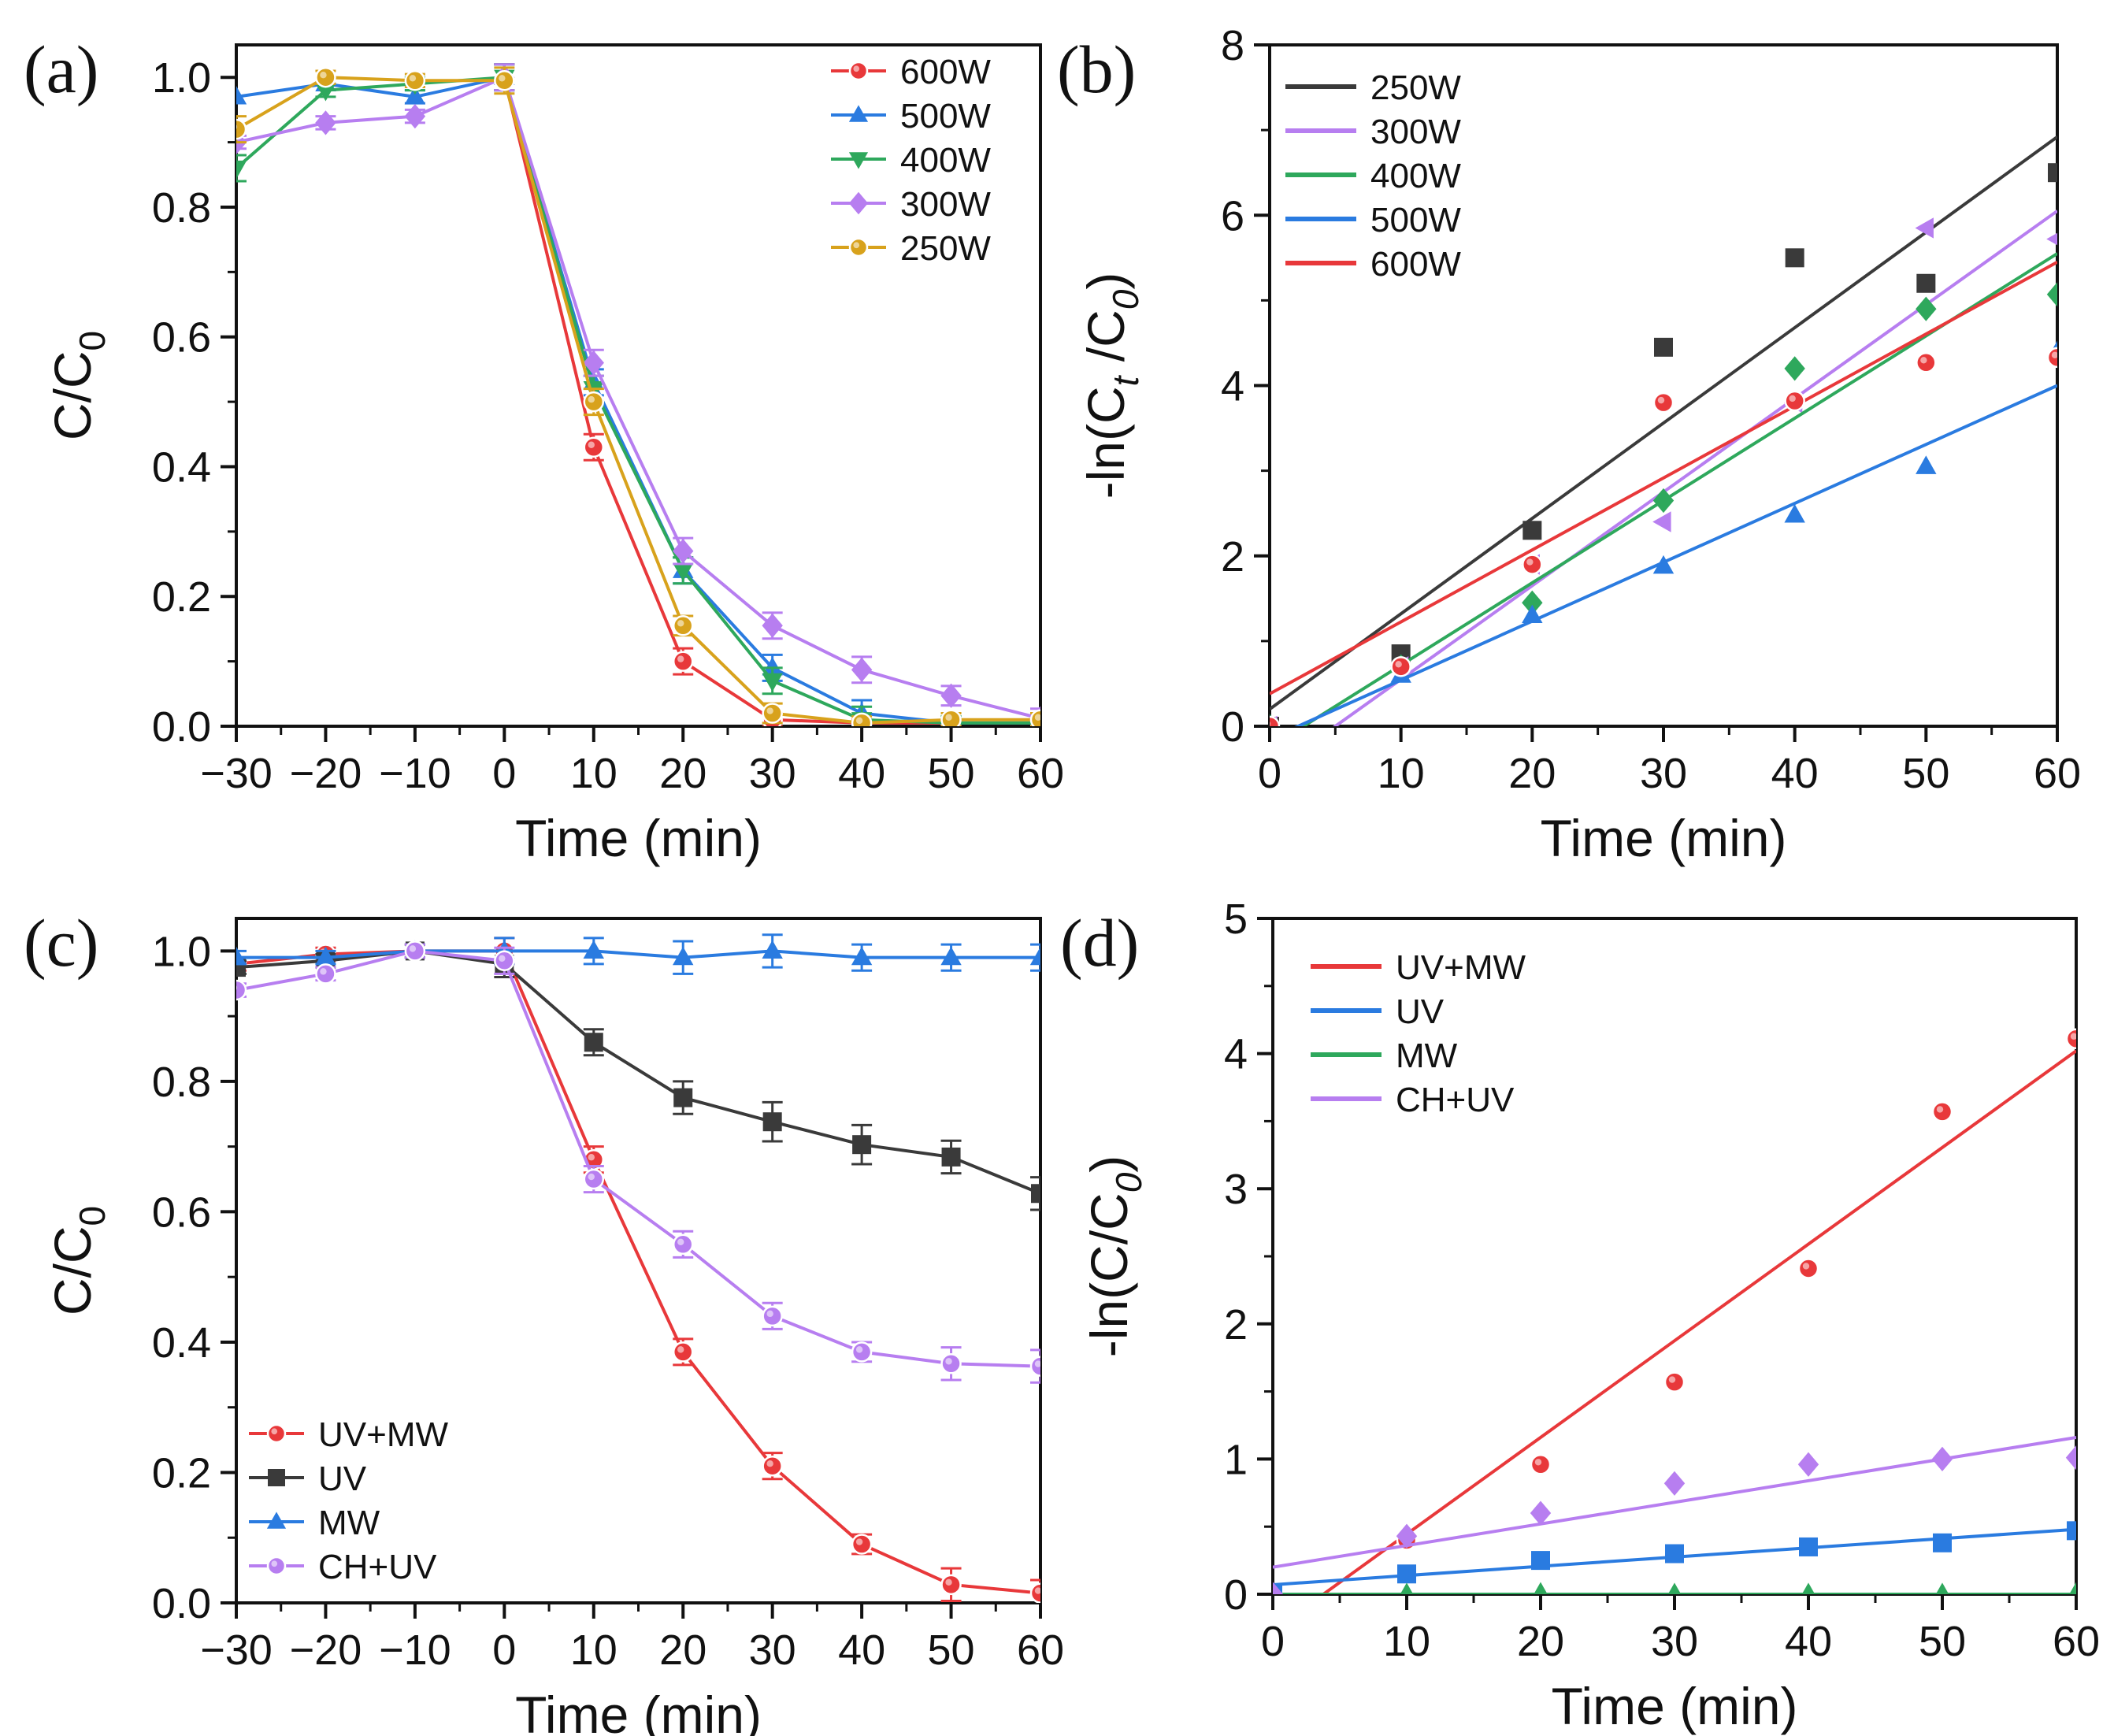 The image size is (2114, 1736). Describe the element at coordinates (683, 1651) in the screenshot. I see `x-tick-label: 20` at that location.